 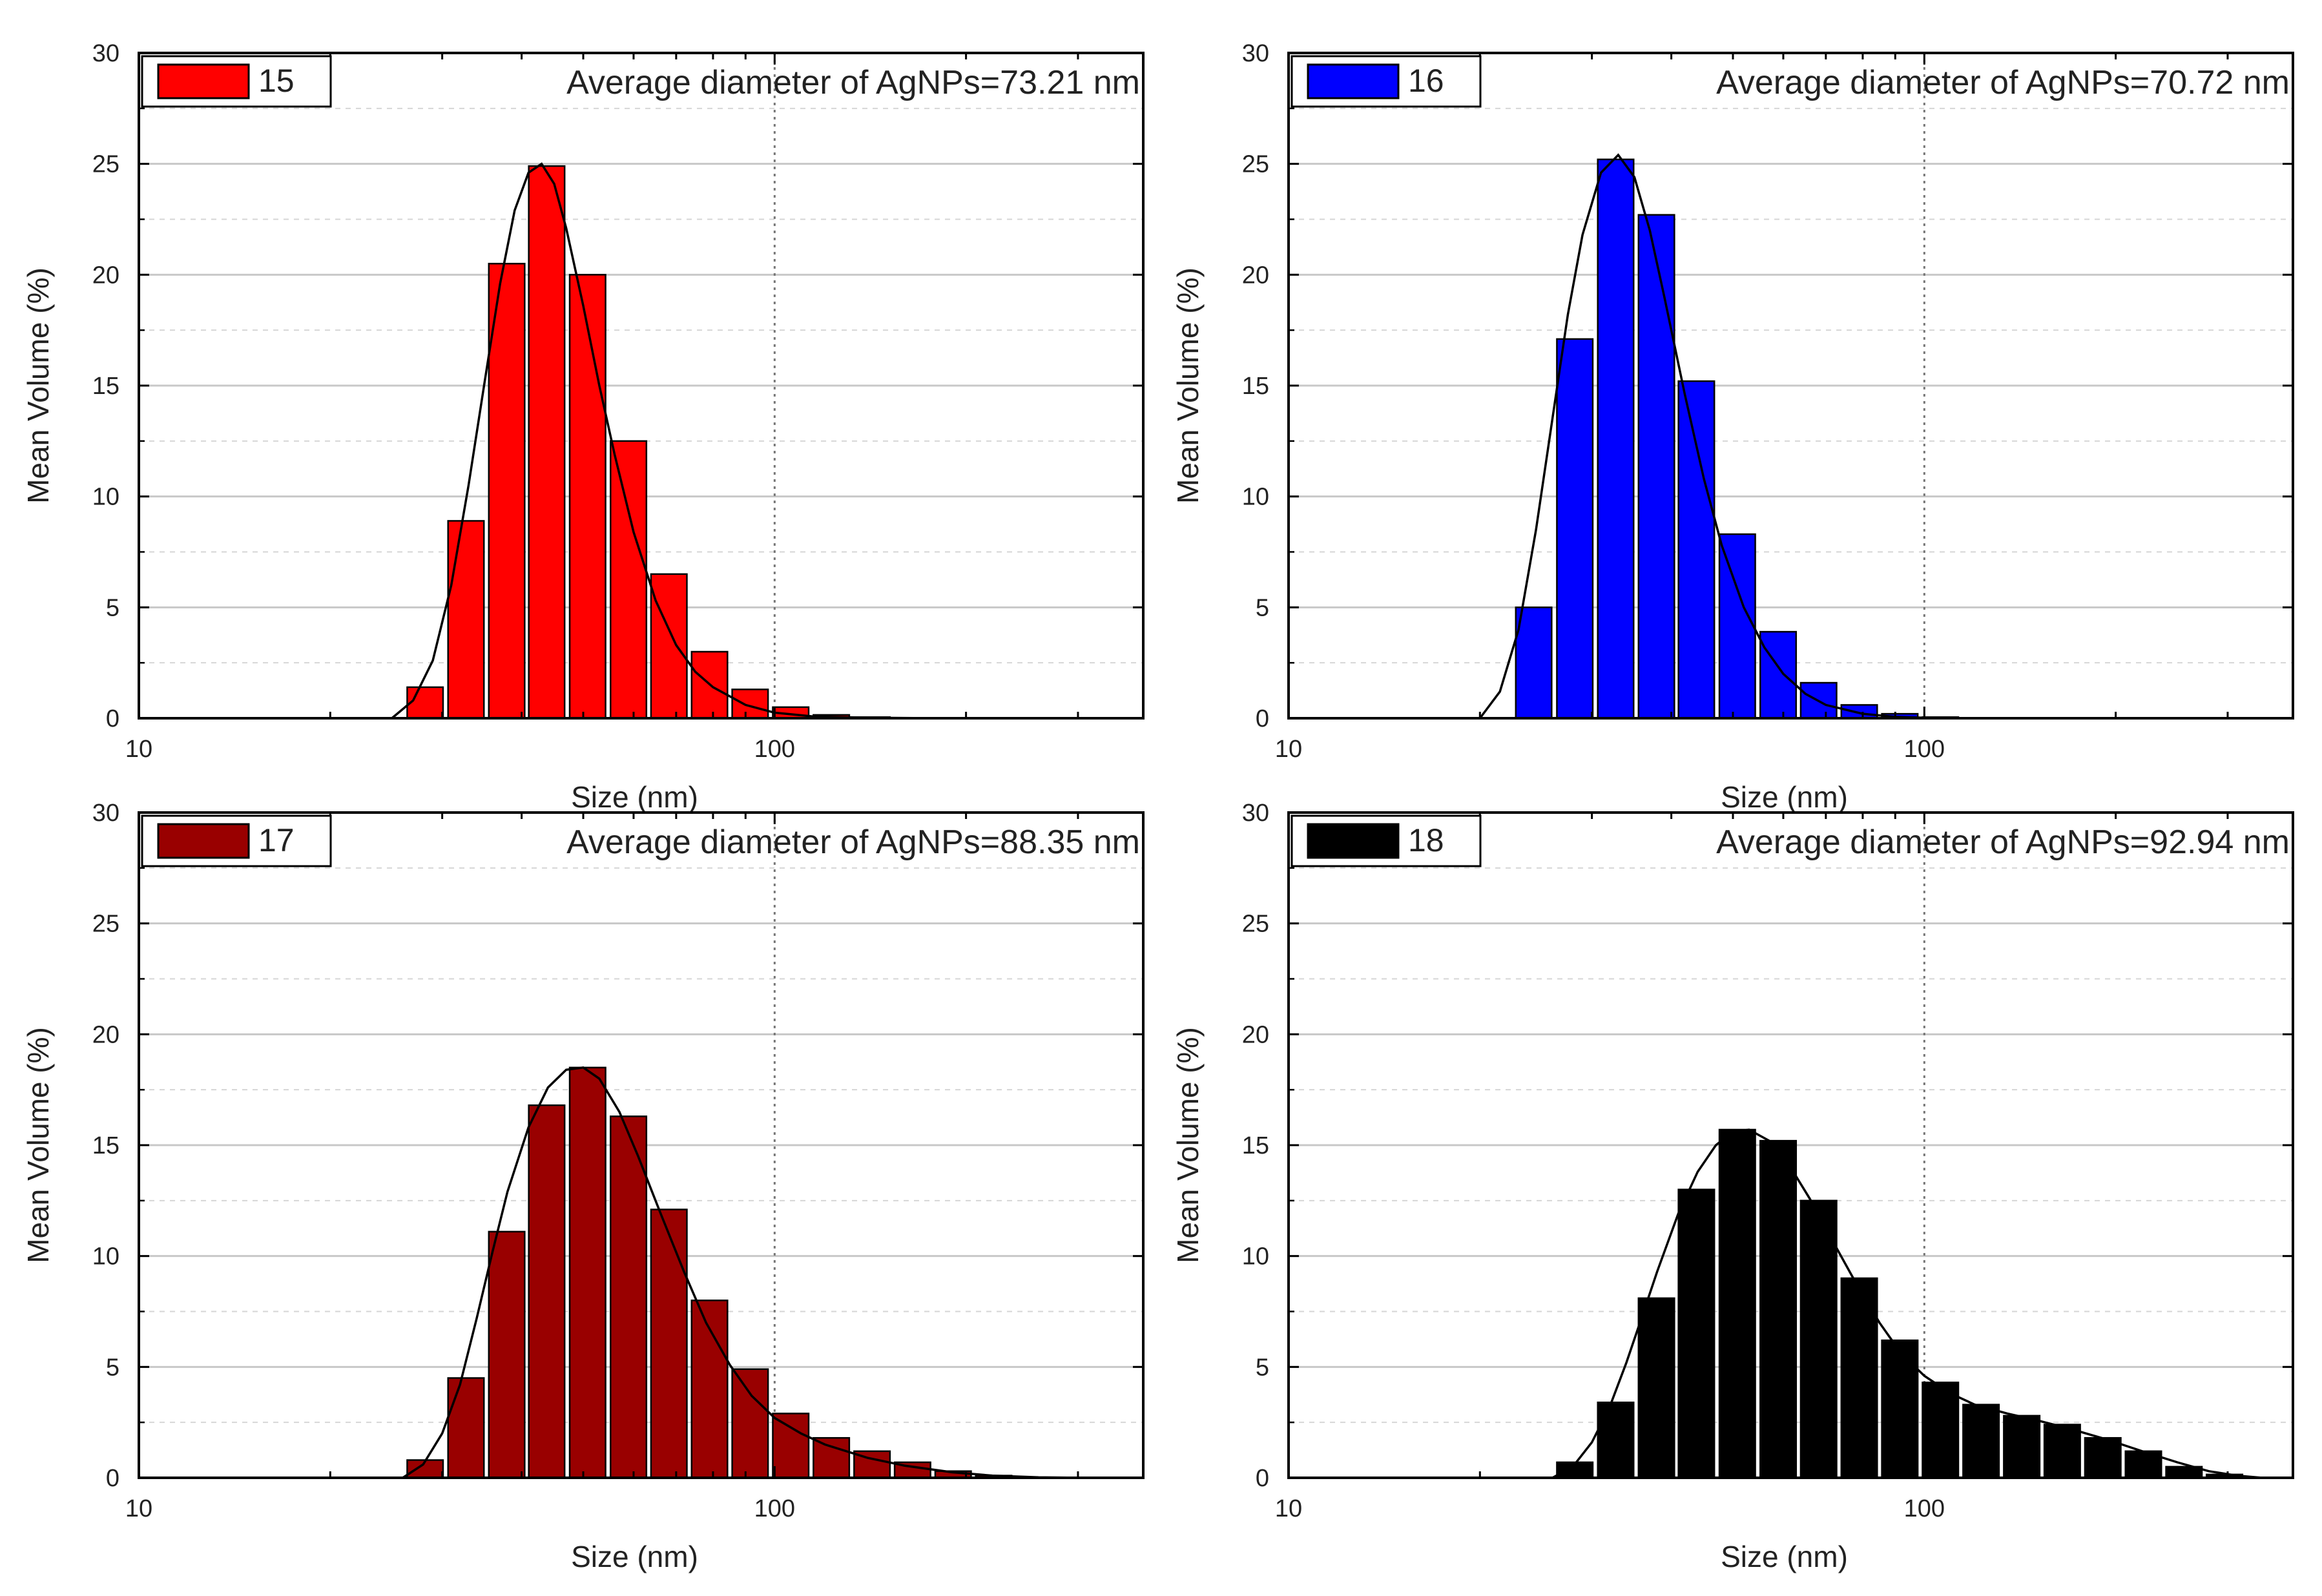 I want to click on legend-label: 15, so click(x=276, y=81).